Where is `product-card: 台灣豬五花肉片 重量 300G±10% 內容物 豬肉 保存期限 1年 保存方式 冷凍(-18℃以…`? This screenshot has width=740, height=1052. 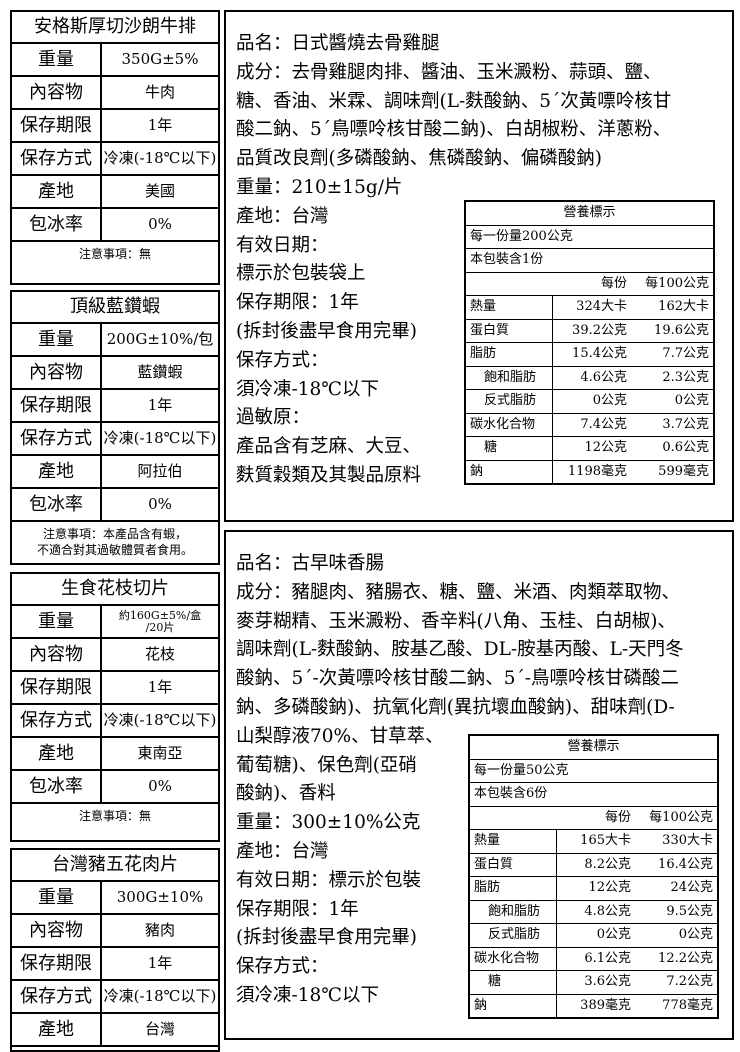 product-card: 台灣豬五花肉片 重量 300G±10% 內容物 豬肉 保存期限 1年 保存方式 冷凍(-18℃以… is located at coordinates (115, 950).